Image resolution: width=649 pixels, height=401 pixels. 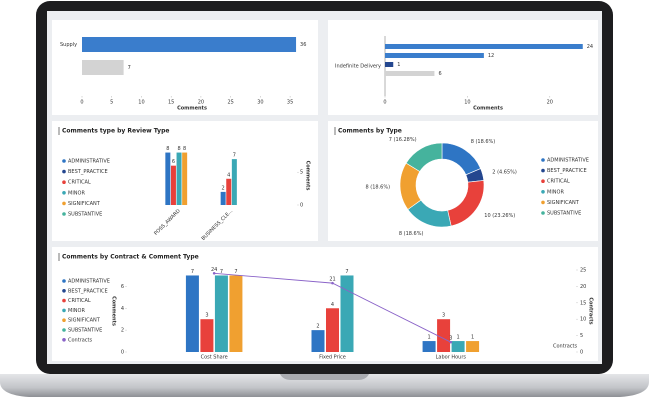 I want to click on legend-label: Contracts, so click(x=80, y=340).